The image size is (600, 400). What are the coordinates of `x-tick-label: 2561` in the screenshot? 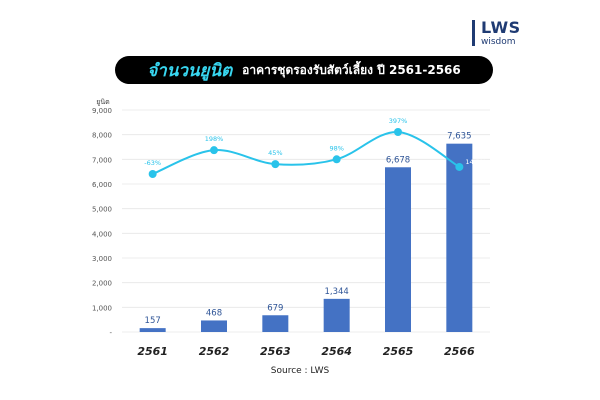 It's located at (152, 351).